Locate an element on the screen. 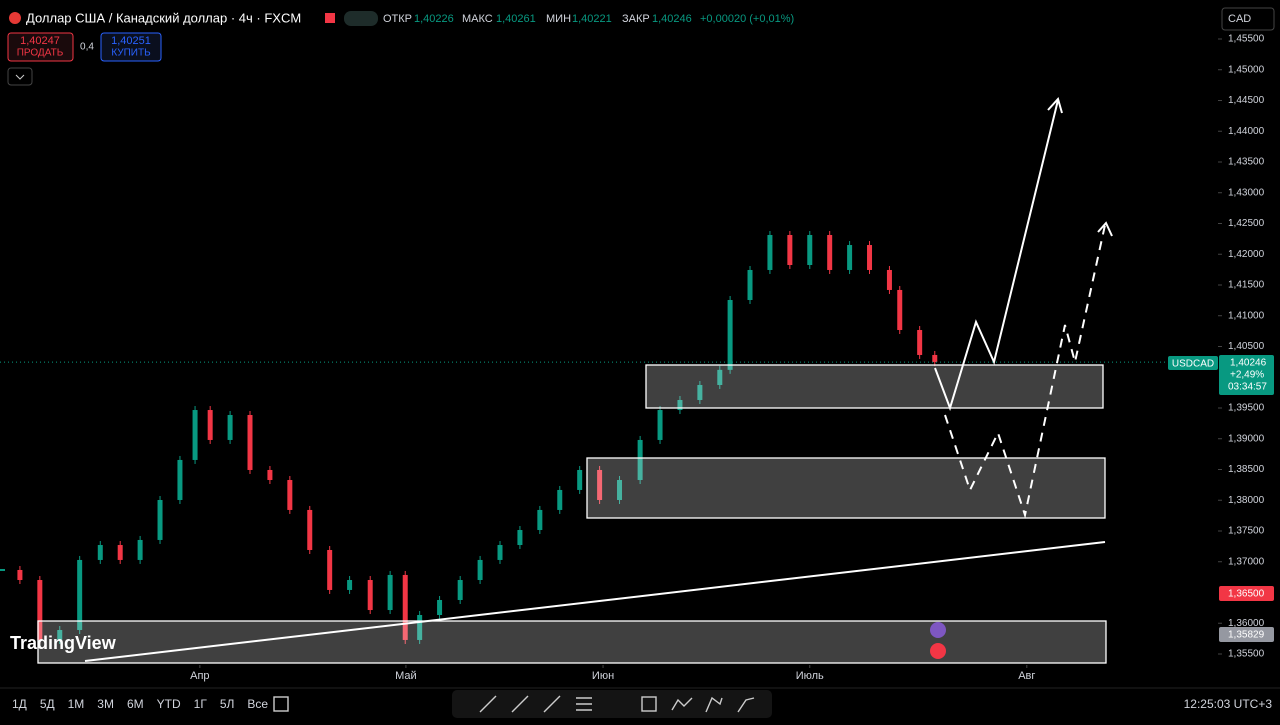 This screenshot has width=1280, height=725. range-button: 6М is located at coordinates (135, 704).